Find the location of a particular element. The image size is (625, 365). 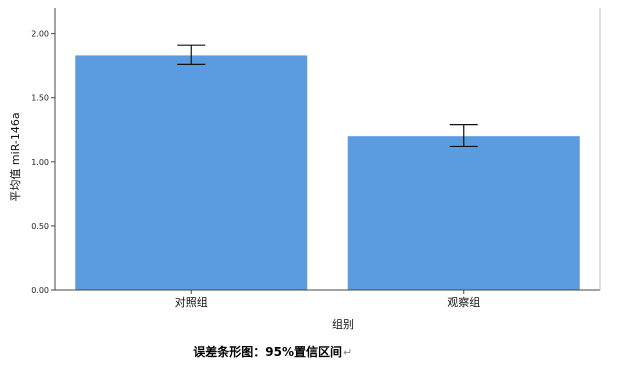

x-ticks-layer: 对照组 观察组 is located at coordinates (327, 299).